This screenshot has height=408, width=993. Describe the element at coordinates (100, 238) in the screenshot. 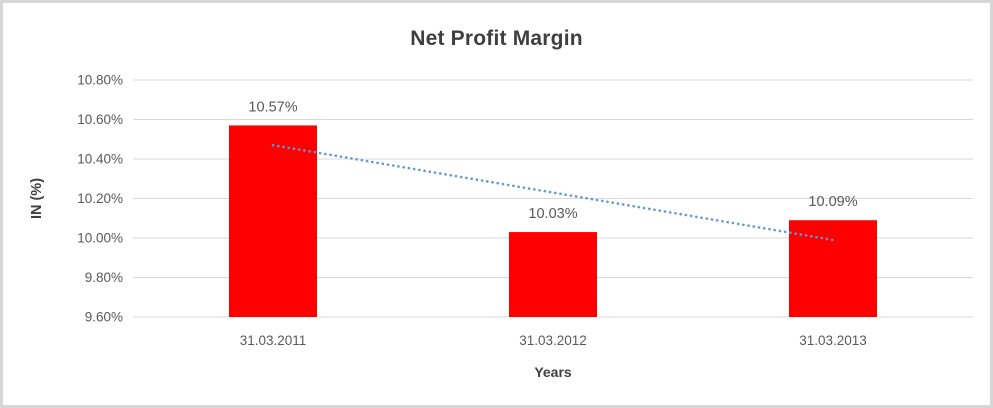

I see `y-tick-label: 10.00%` at that location.